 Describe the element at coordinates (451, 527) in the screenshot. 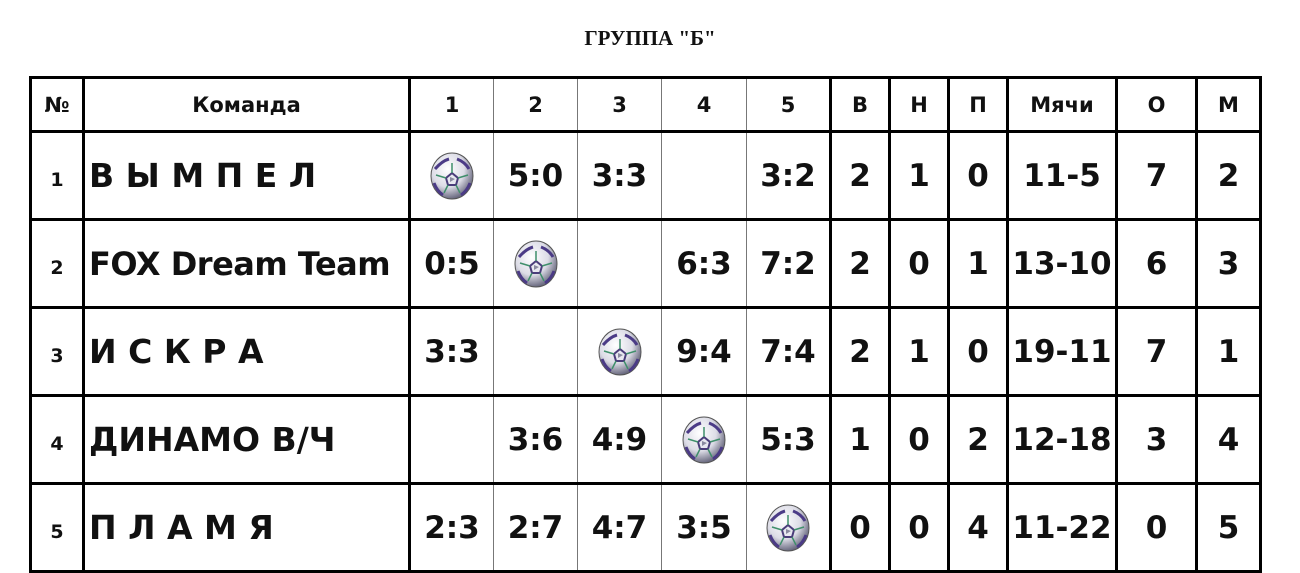

I see `result-cell: 2:3` at that location.